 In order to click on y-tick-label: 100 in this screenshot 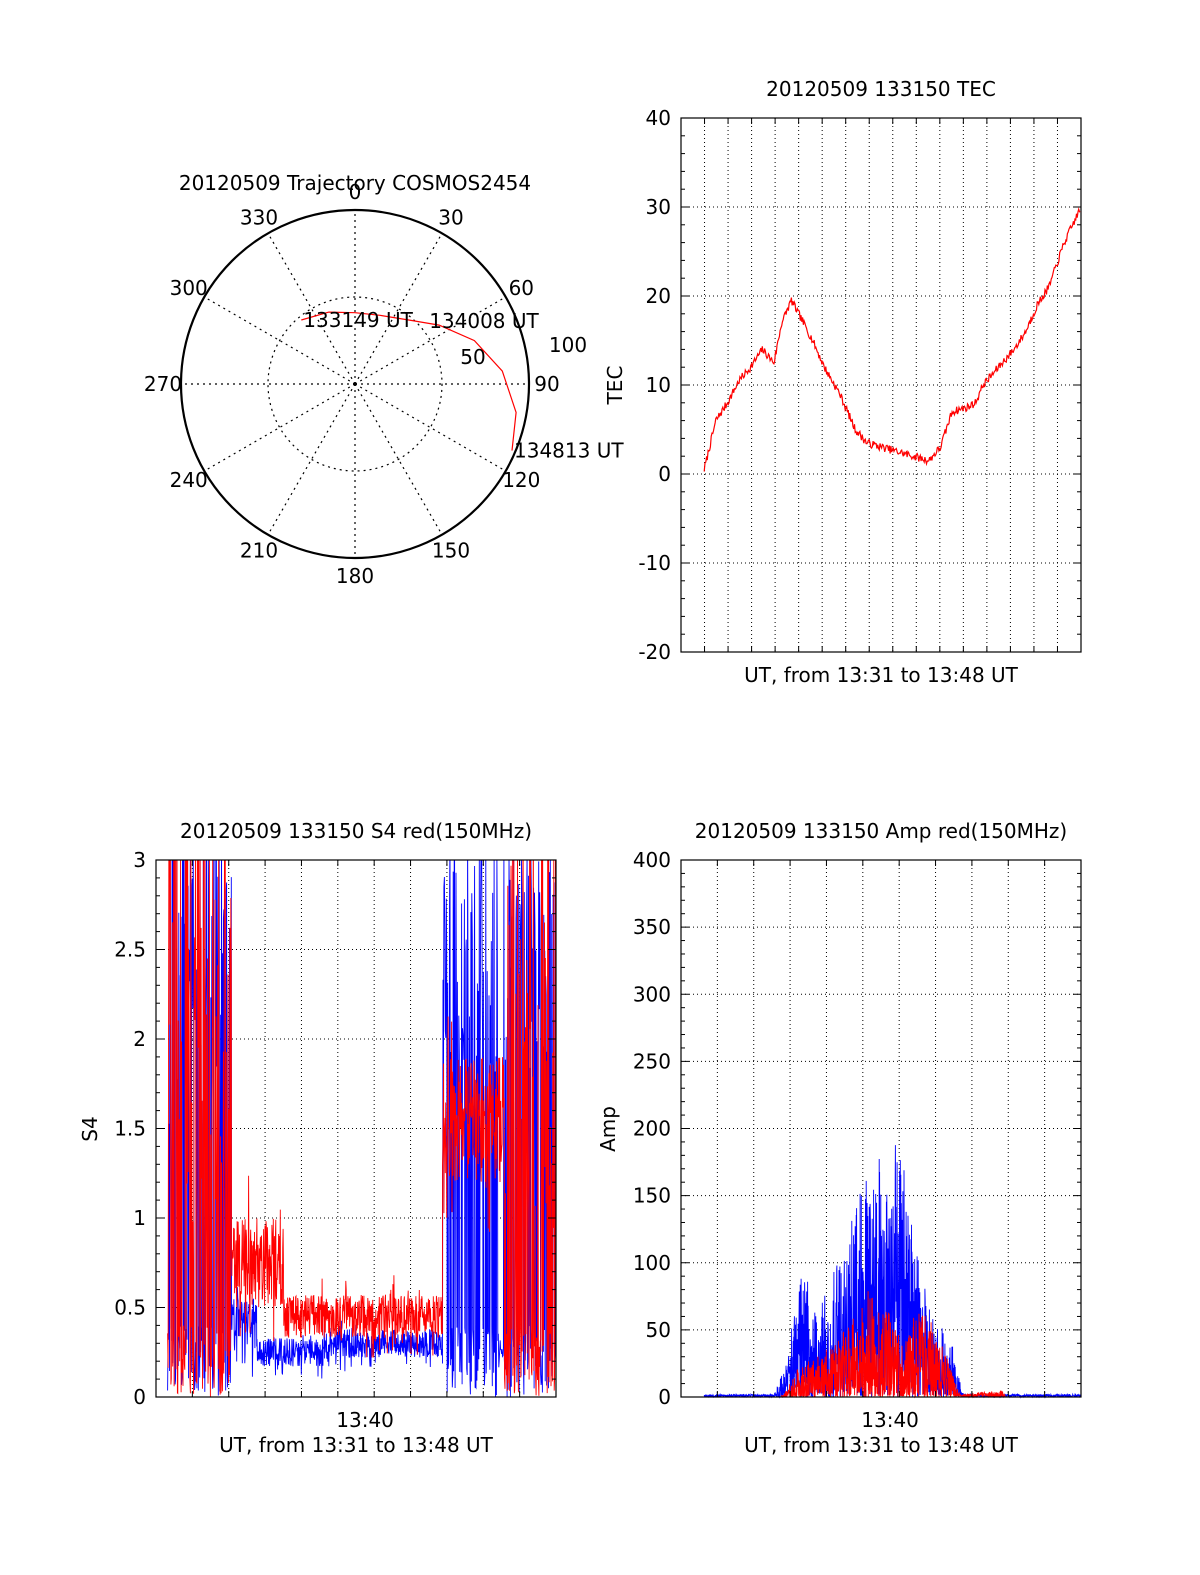, I will do `click(652, 1263)`.